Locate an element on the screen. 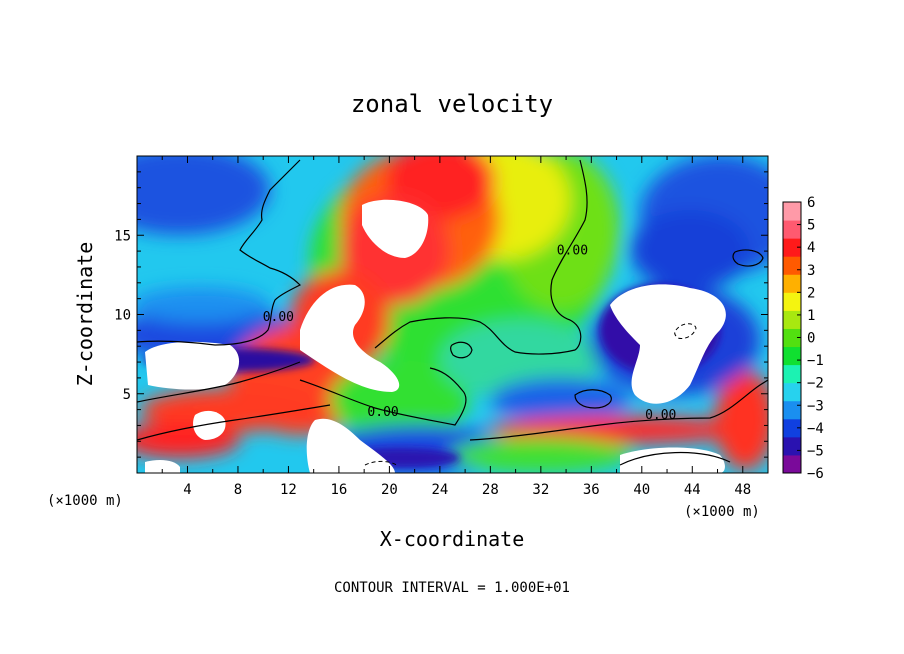  colorbar-tick-label: −4 is located at coordinates (815, 429).